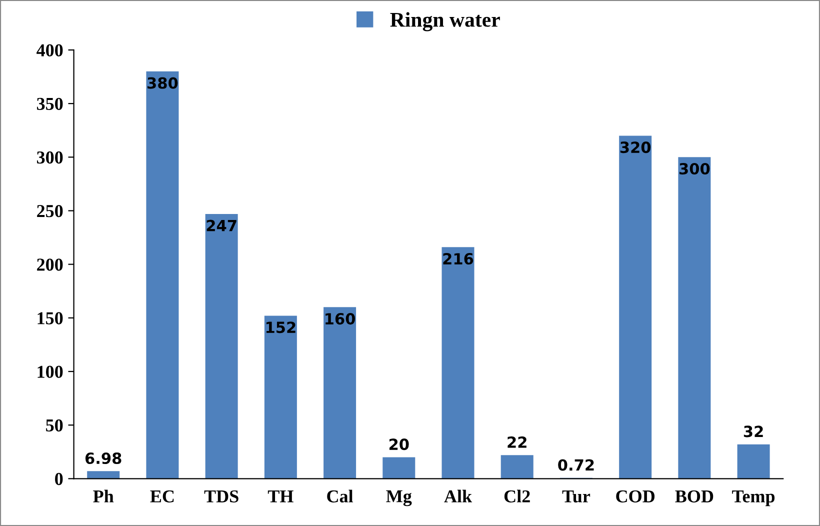 The width and height of the screenshot is (820, 526). I want to click on legend-label: Ringn water, so click(445, 22).